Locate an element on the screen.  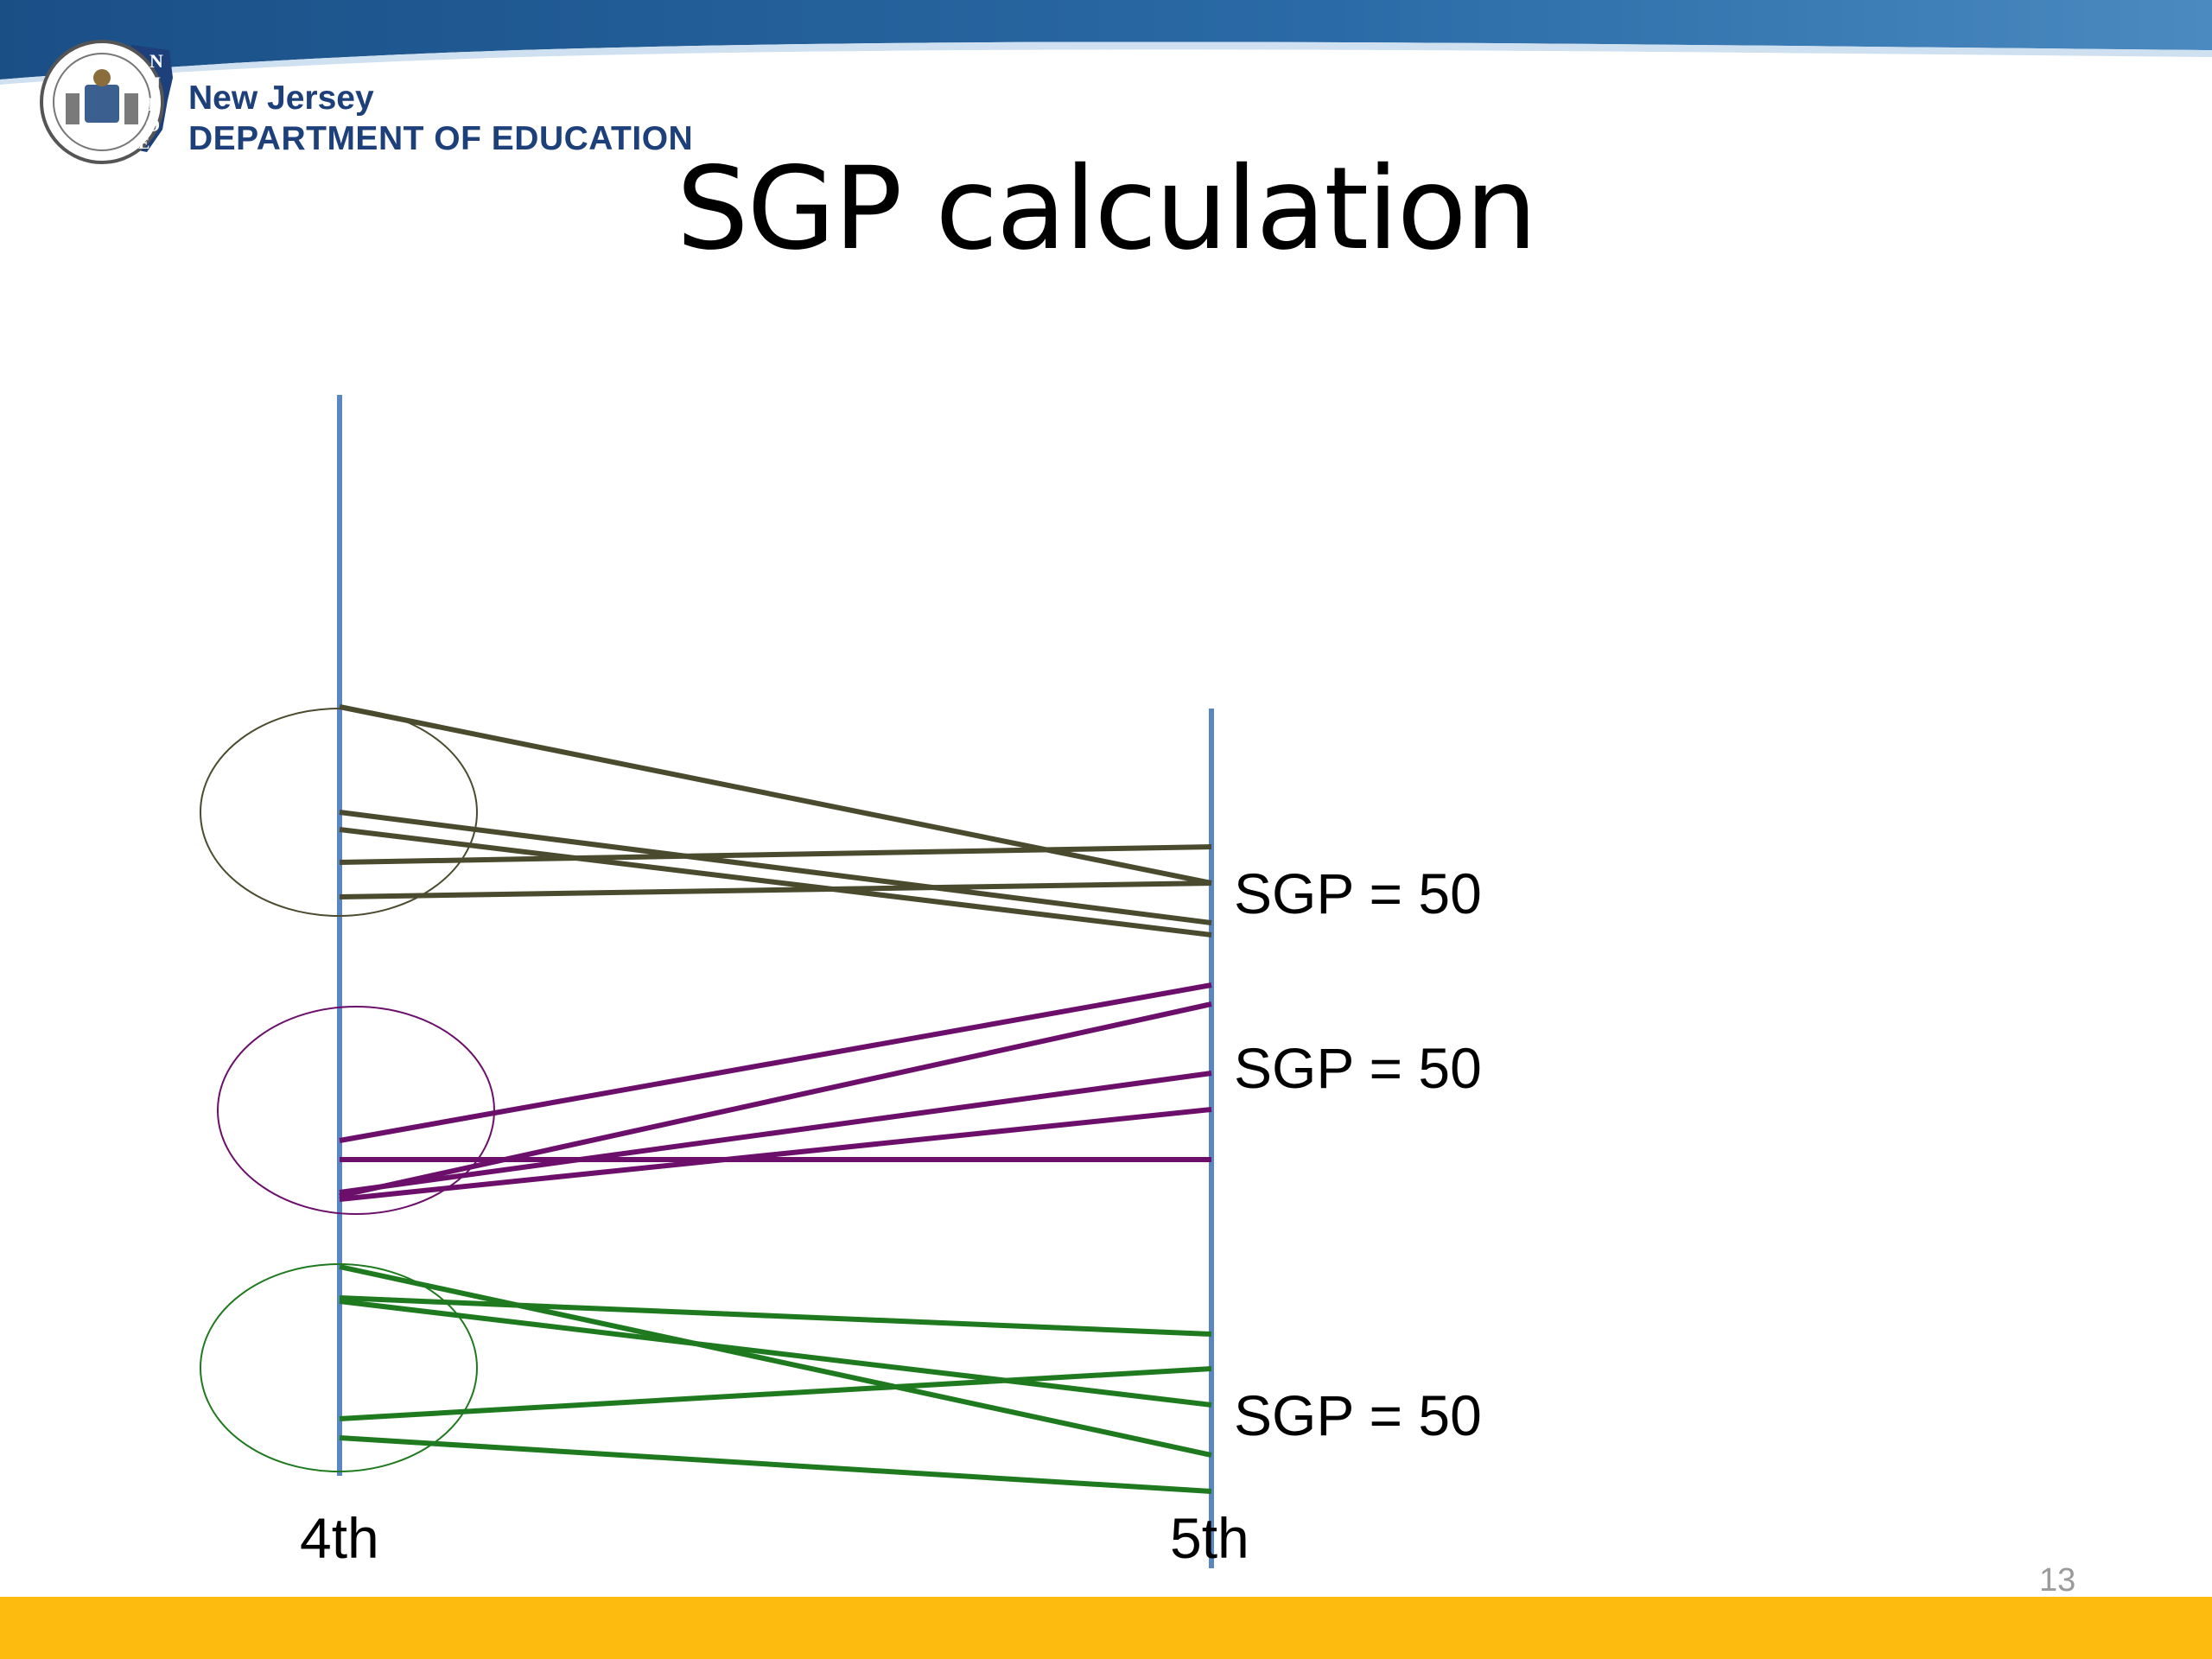
axis-5th-label: 5th is located at coordinates (1209, 1538).